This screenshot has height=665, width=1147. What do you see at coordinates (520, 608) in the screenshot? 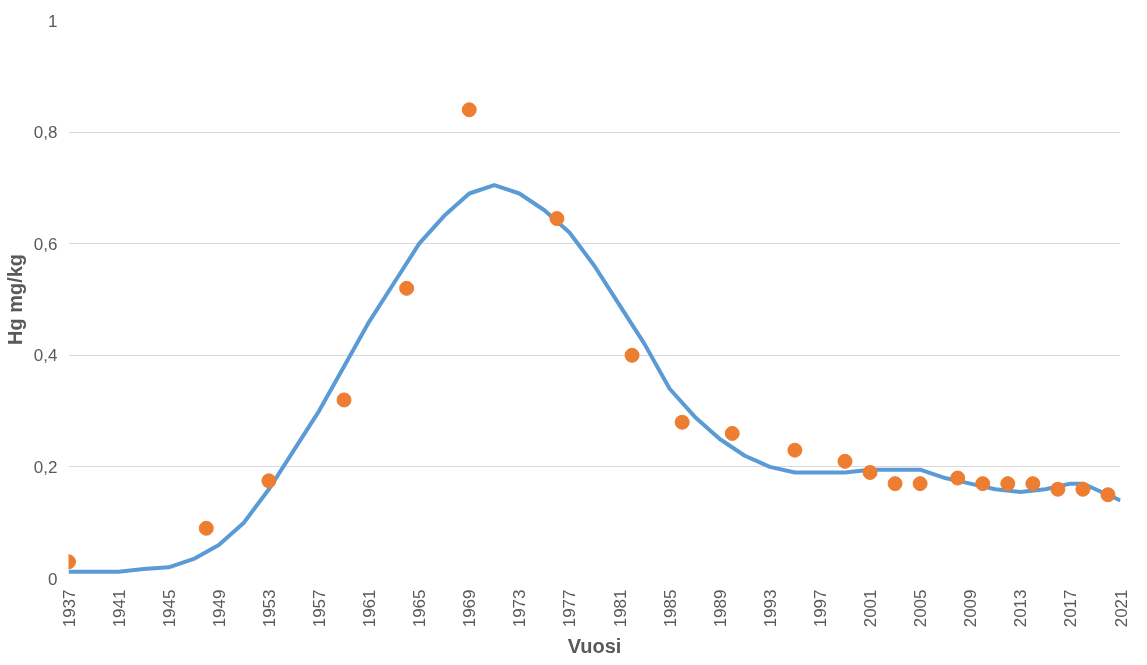
I see `x-tick-label: 1973` at bounding box center [520, 608].